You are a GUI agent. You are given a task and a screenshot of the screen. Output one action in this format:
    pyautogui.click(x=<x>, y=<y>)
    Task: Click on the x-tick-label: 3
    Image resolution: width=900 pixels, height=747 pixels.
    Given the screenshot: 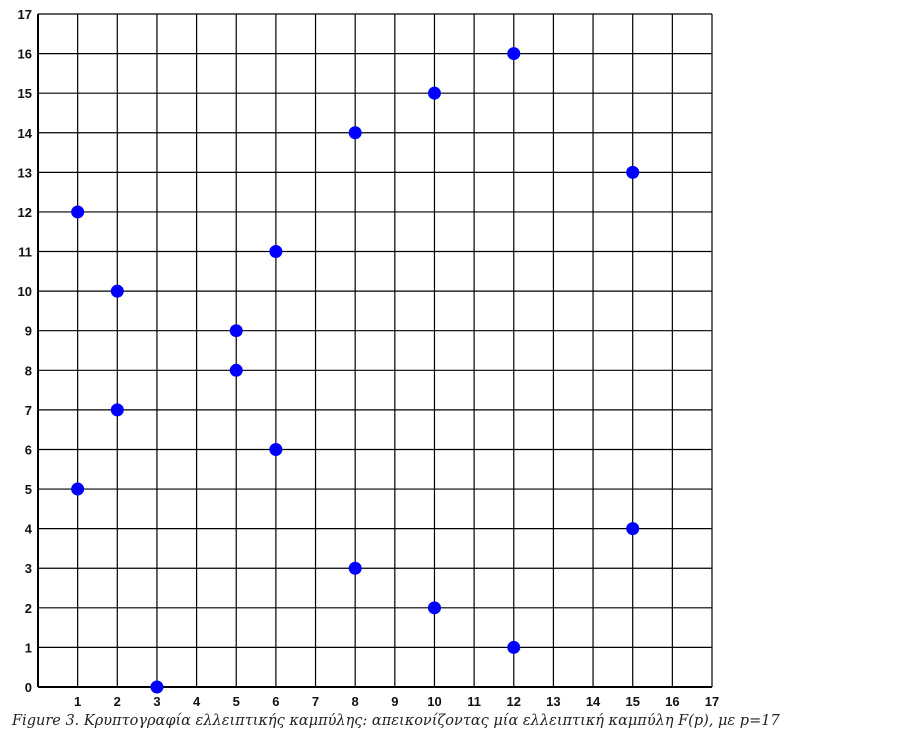 What is the action you would take?
    pyautogui.click(x=156, y=701)
    